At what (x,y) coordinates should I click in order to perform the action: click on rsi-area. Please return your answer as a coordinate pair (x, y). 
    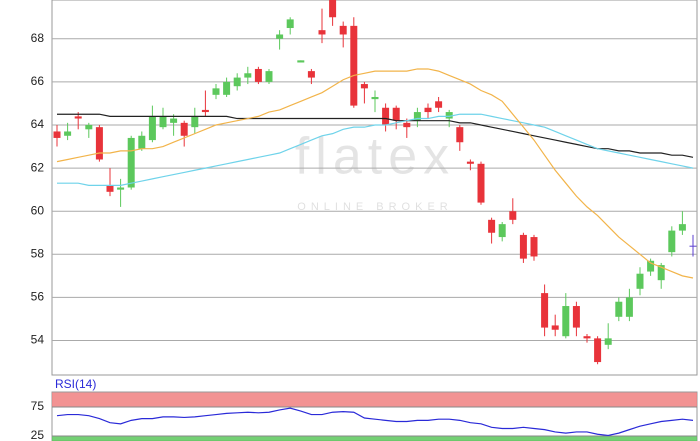
    Looking at the image, I should click on (374, 416).